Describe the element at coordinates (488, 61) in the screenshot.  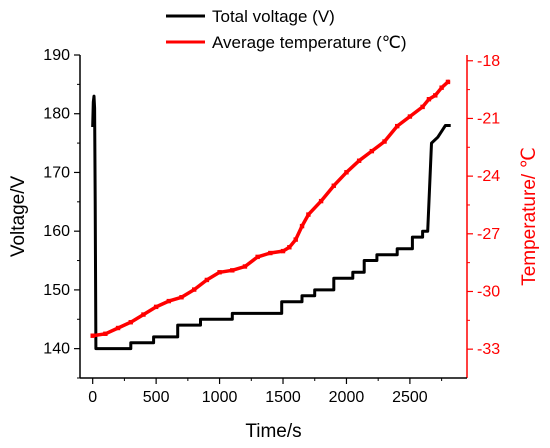
I see `y2-tick-label: -18` at that location.